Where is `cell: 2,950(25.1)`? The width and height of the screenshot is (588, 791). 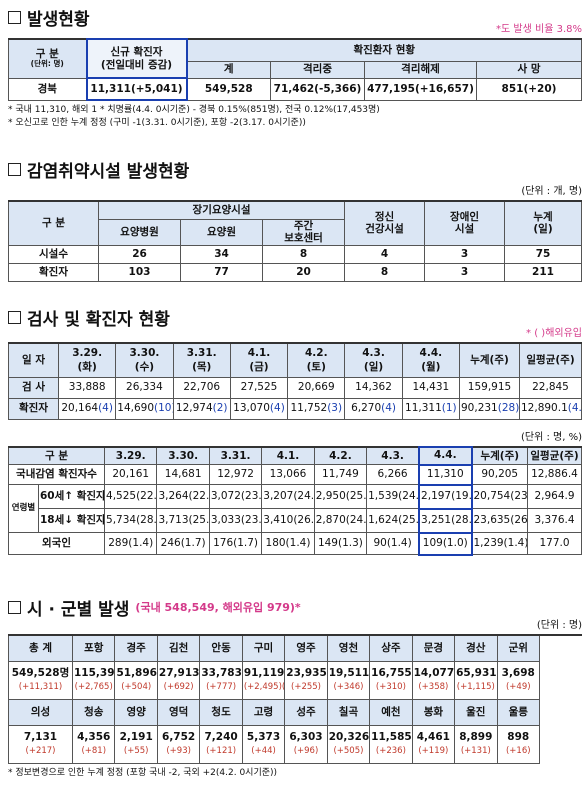 cell: 2,950(25.1) is located at coordinates (340, 496).